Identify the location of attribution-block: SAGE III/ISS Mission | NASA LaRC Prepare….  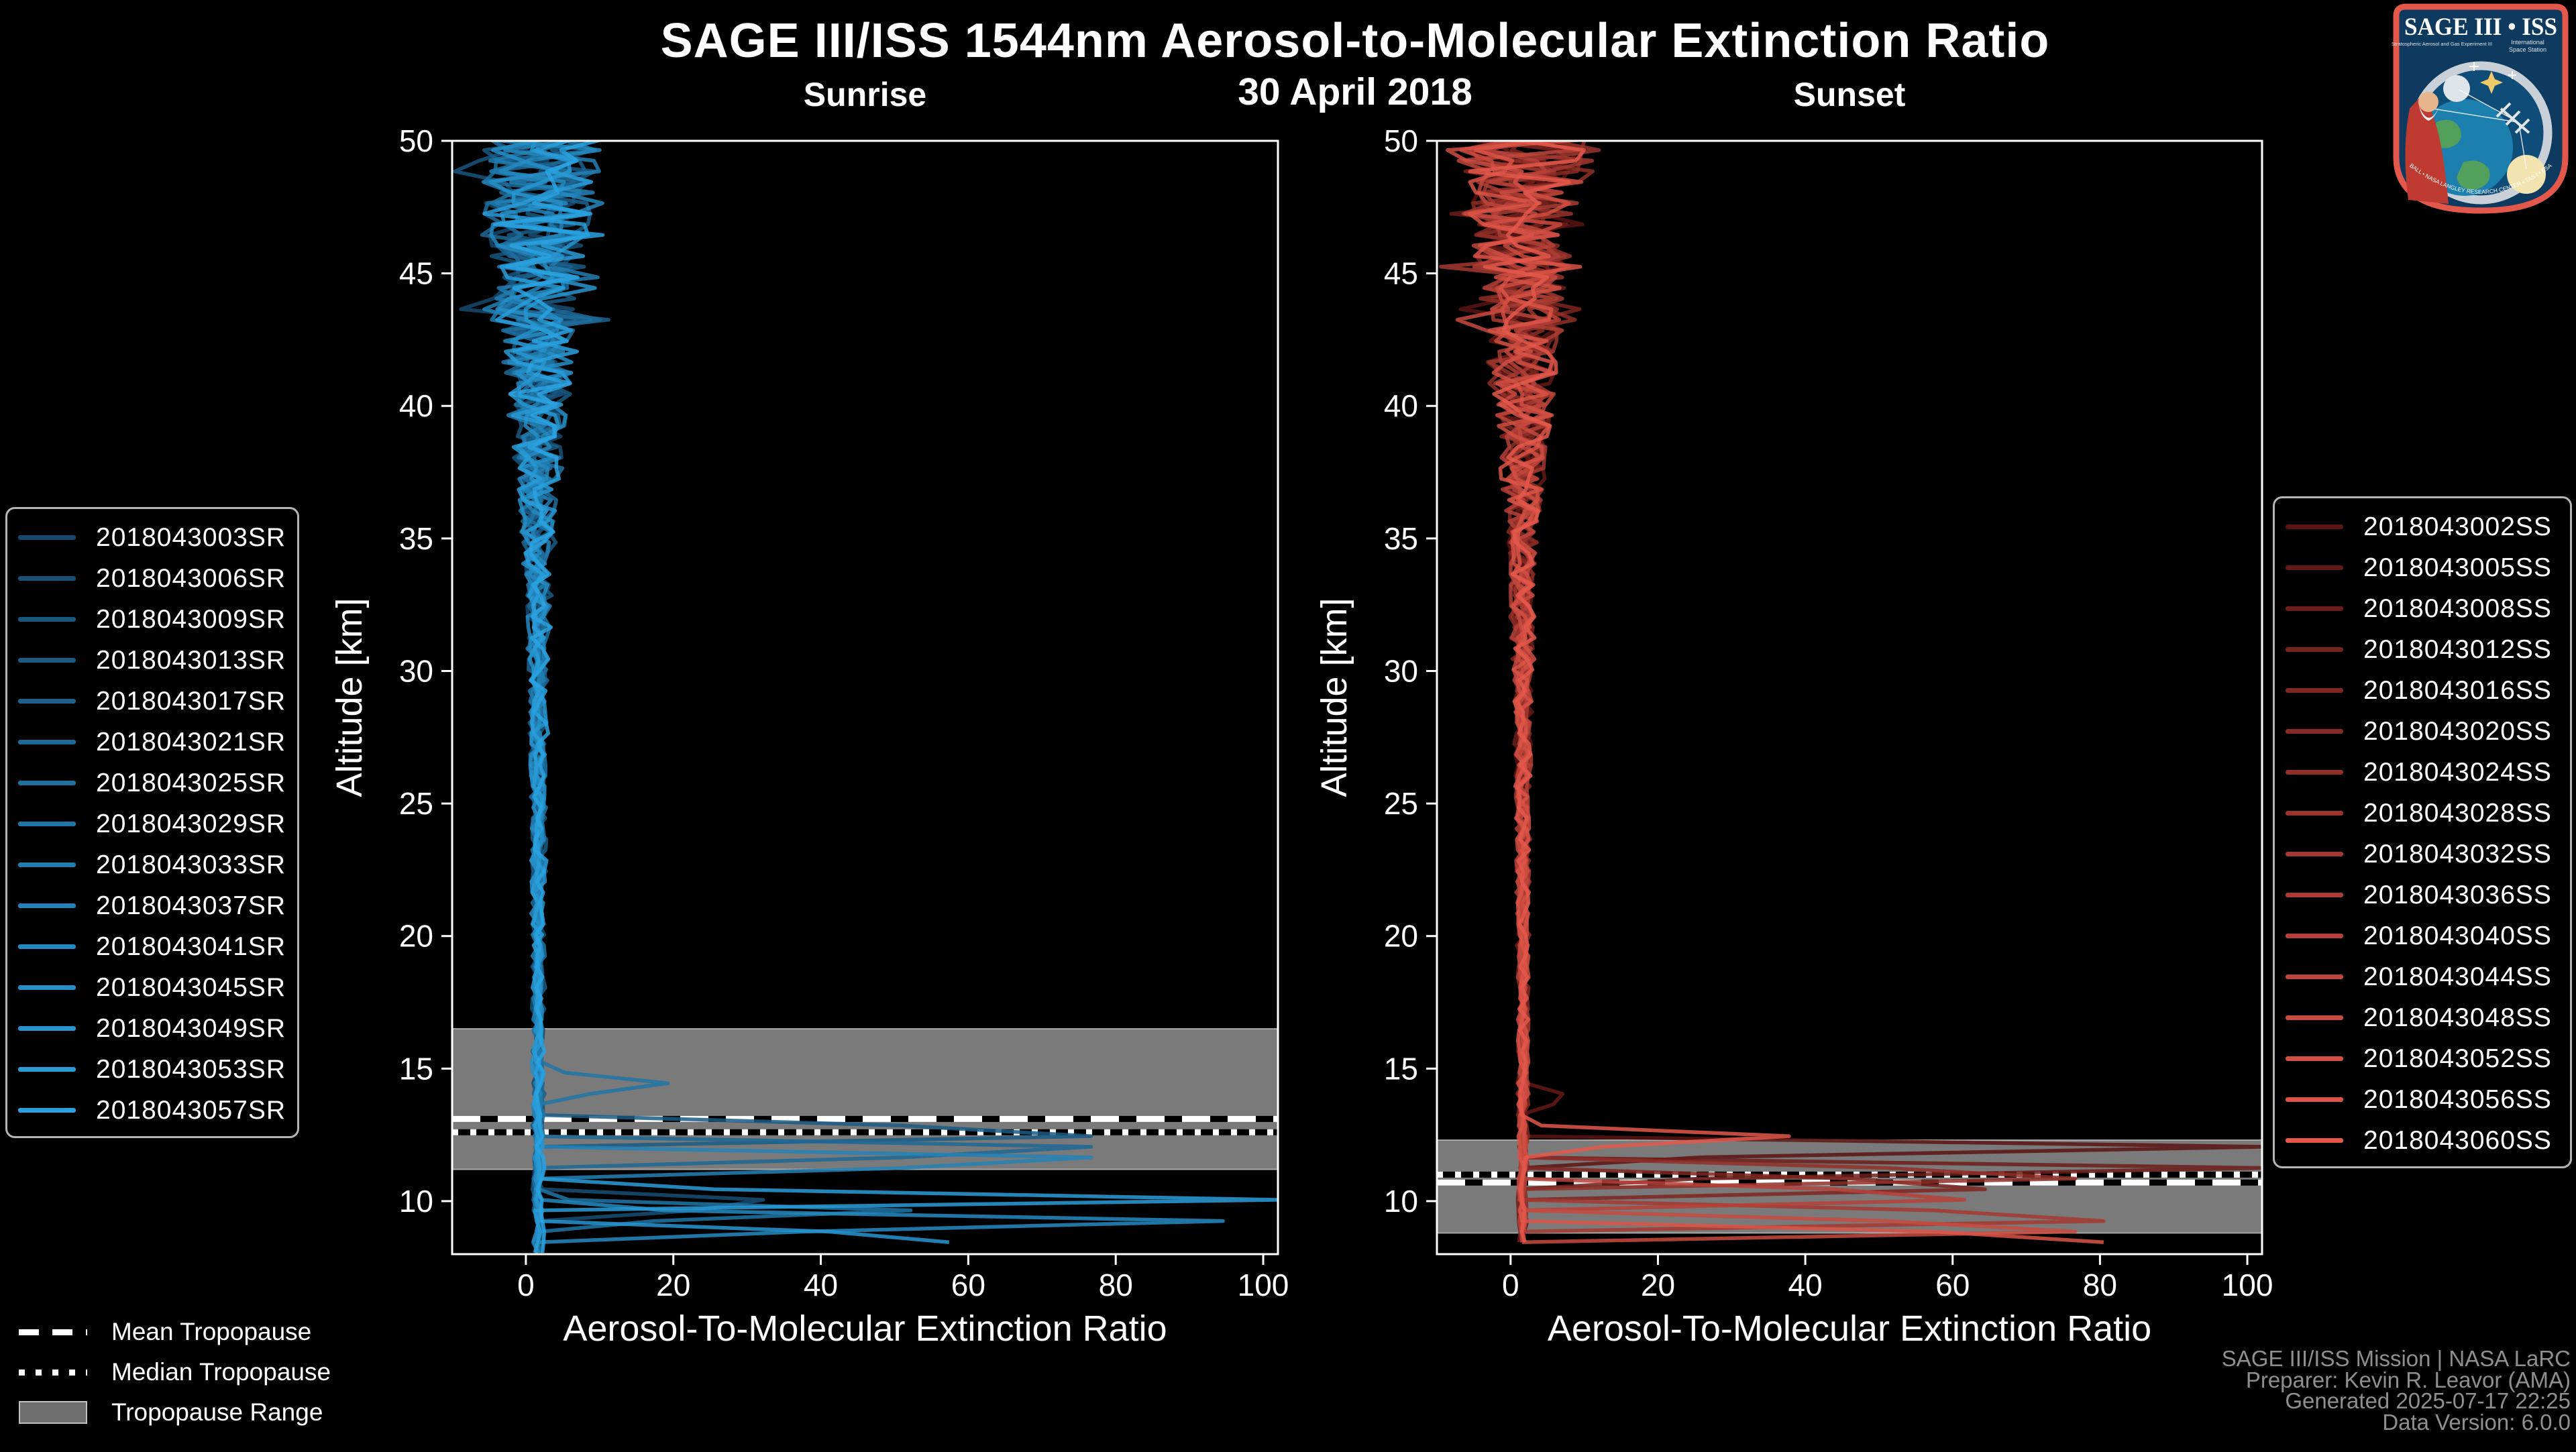
(2396, 1389).